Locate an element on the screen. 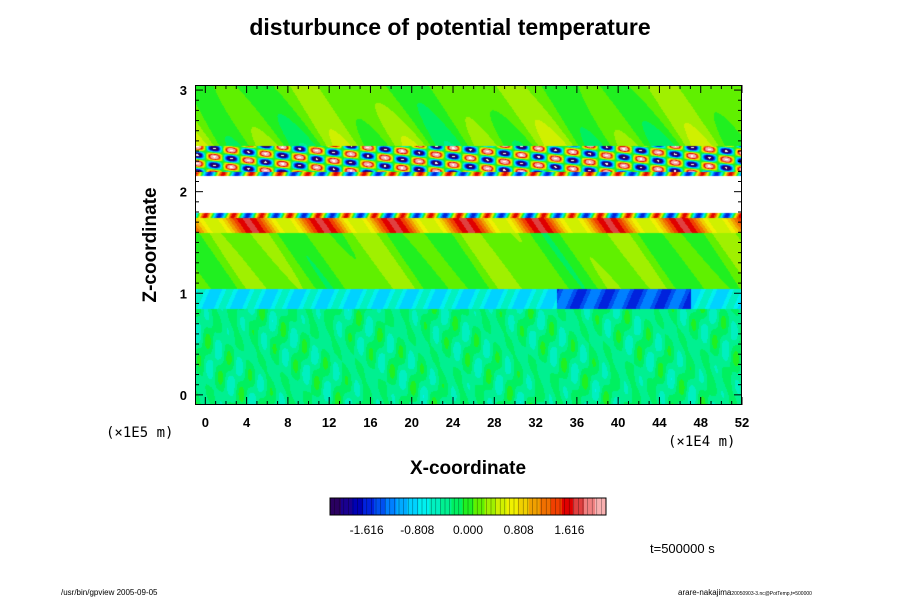 This screenshot has width=900, height=600. y-tick-label: 0 is located at coordinates (183, 395).